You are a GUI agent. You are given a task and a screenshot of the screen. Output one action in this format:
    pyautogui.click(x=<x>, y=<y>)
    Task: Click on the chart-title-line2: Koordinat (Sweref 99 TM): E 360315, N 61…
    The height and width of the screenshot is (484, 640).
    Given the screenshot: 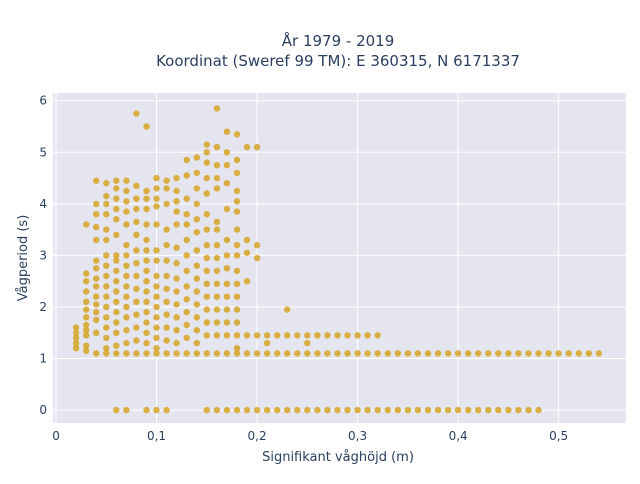 What is the action you would take?
    pyautogui.click(x=338, y=61)
    